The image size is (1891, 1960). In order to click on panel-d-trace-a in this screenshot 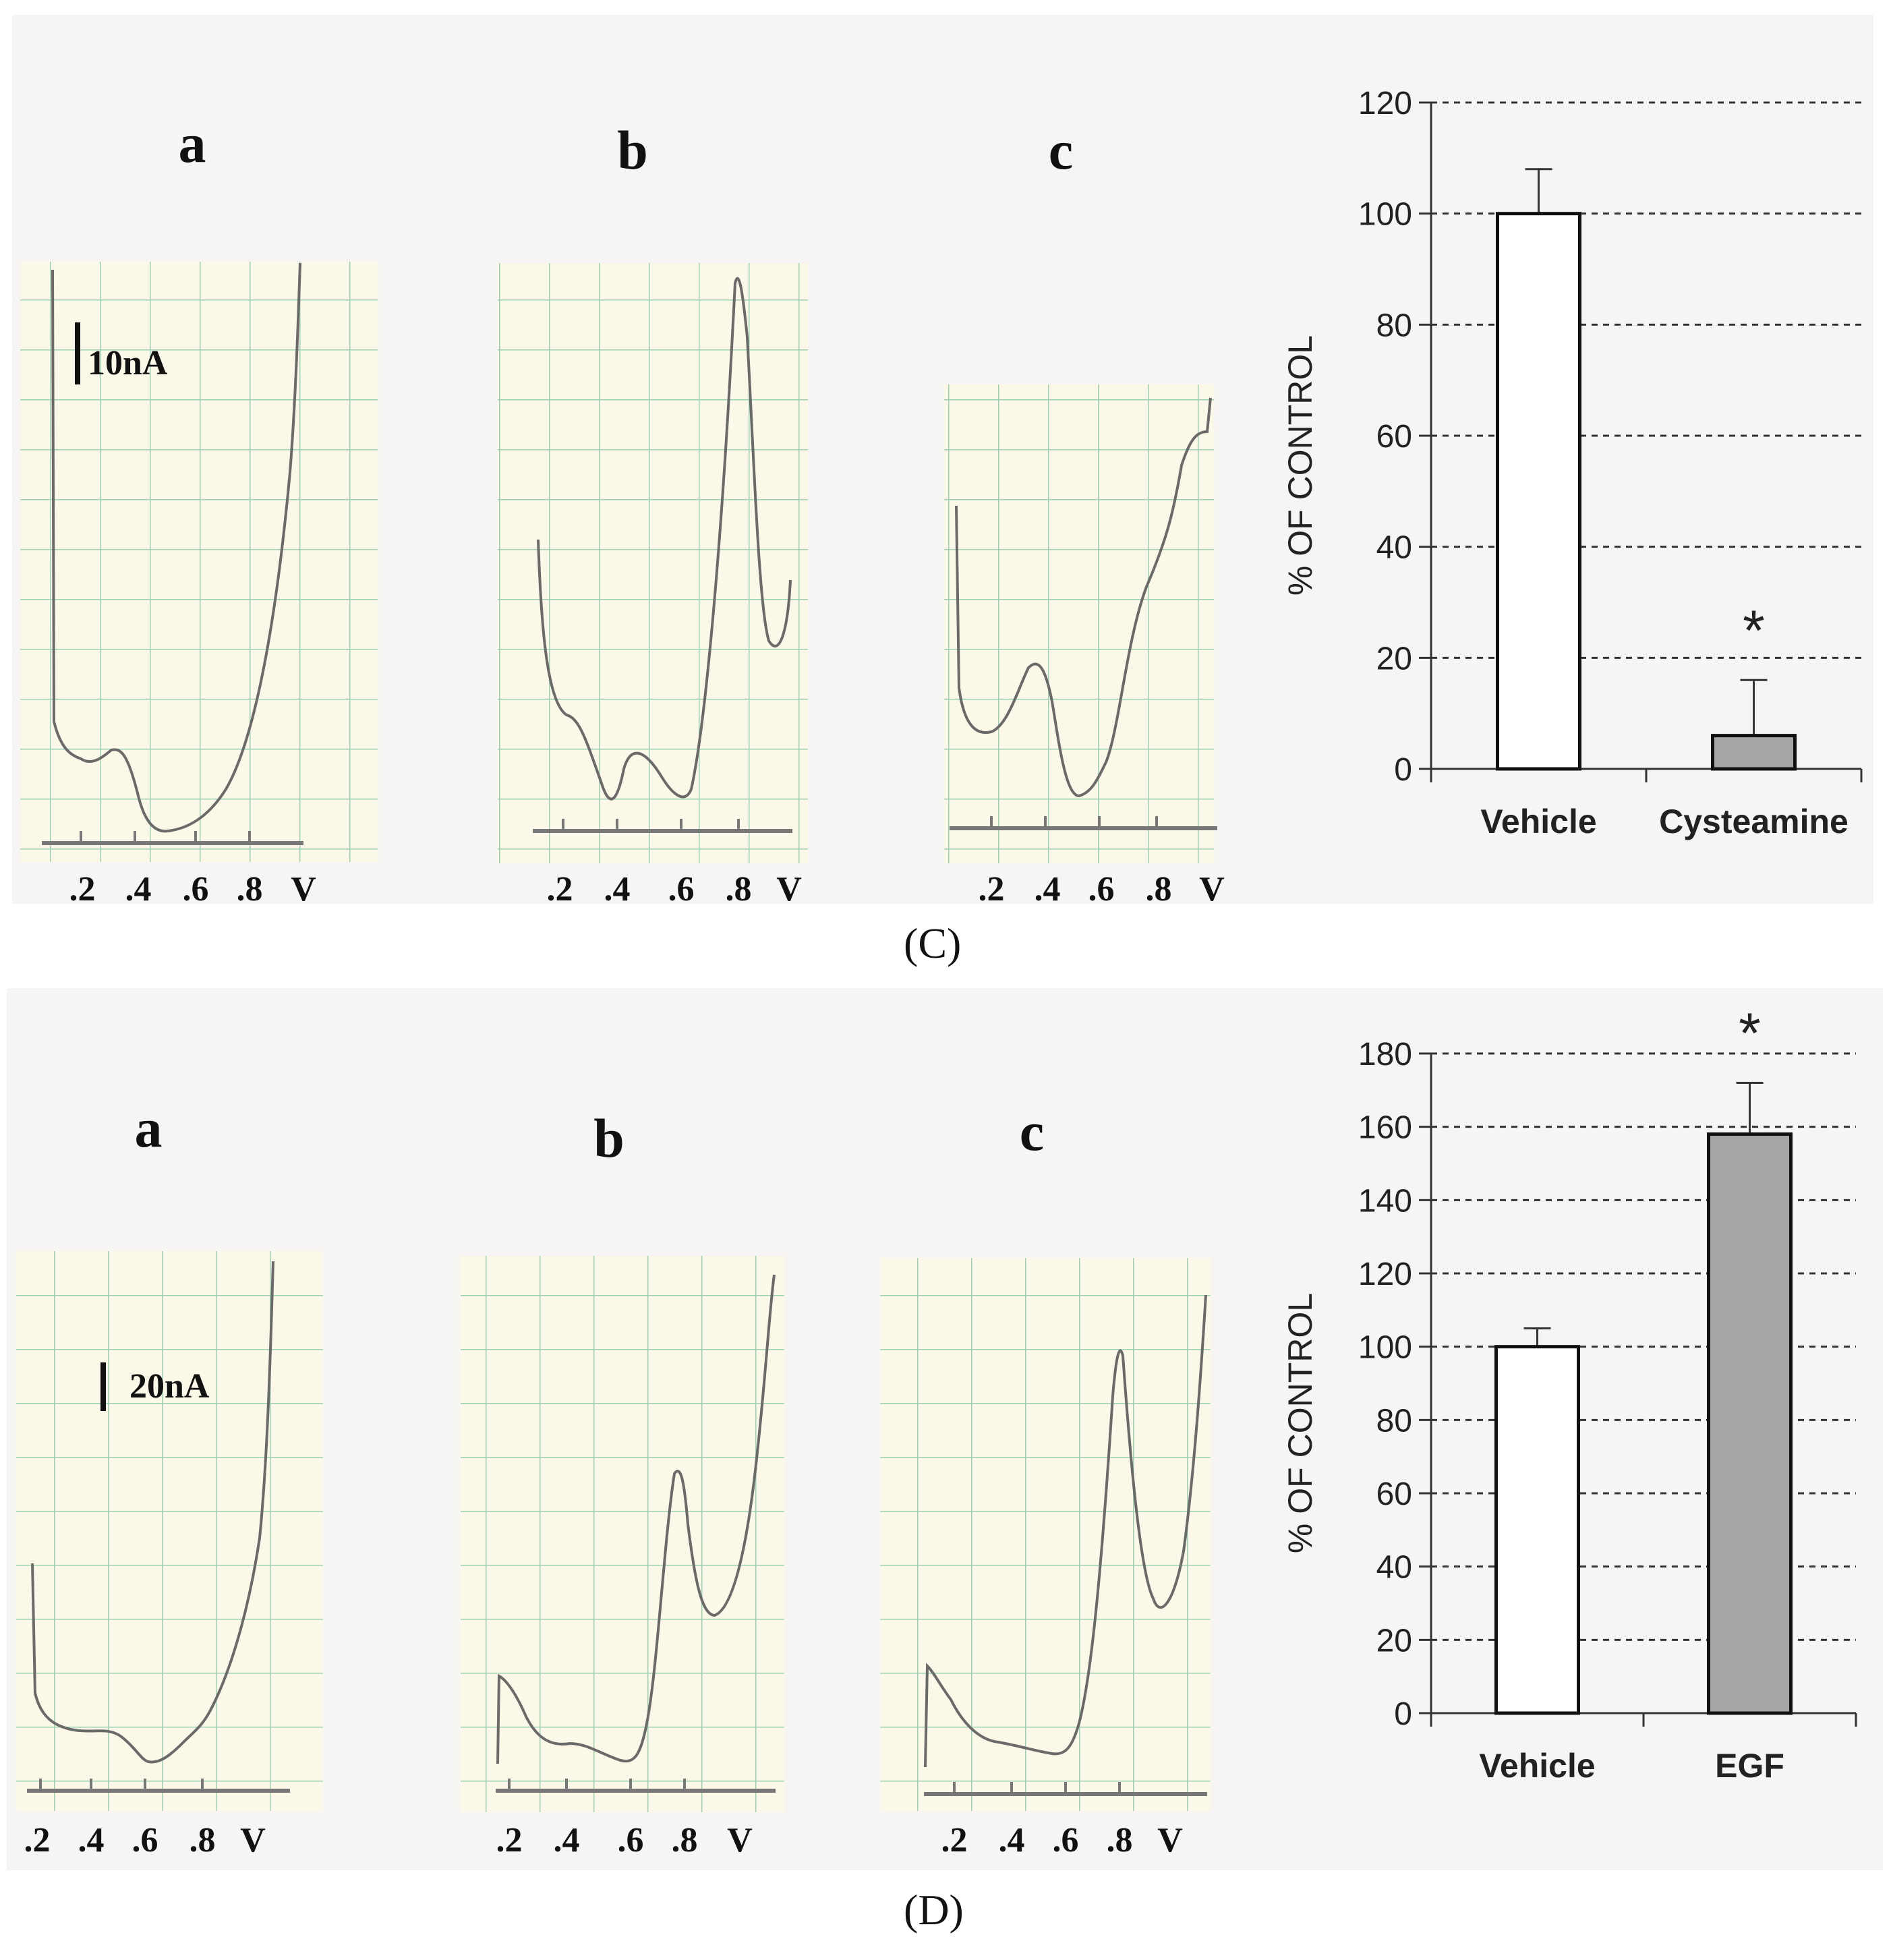, I will do `click(153, 1512)`.